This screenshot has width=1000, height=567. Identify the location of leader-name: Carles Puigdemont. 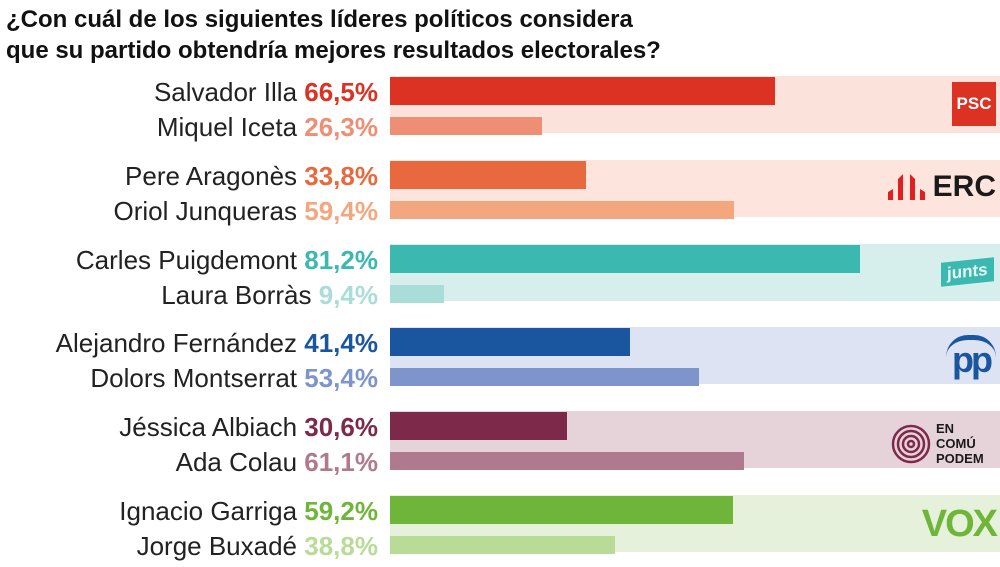
(186, 259).